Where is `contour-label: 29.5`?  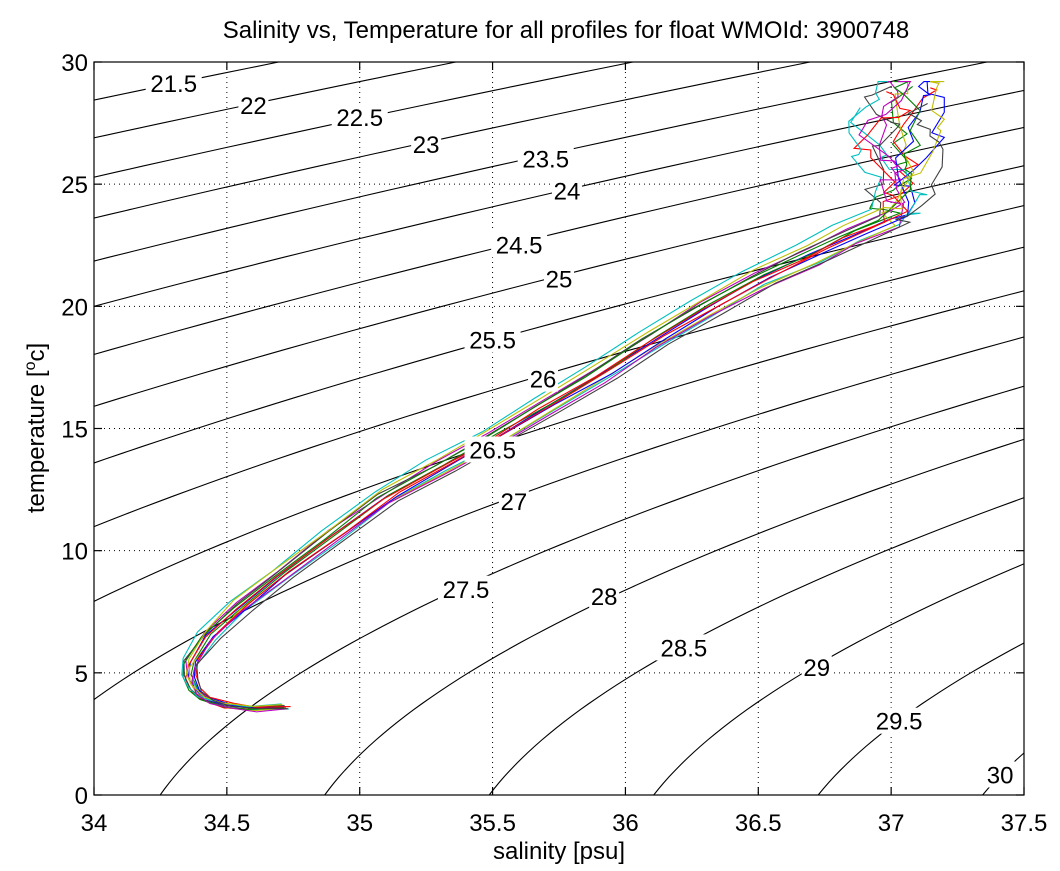 contour-label: 29.5 is located at coordinates (899, 722).